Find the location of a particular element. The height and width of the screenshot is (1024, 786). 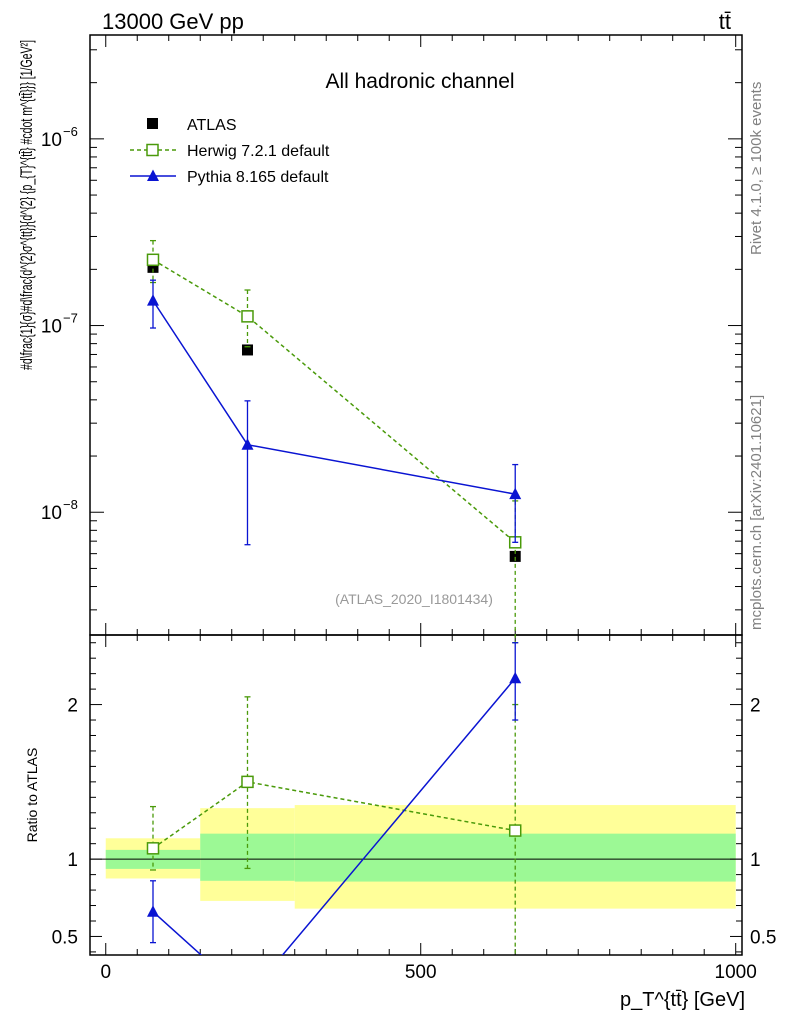

pythia-ratio-line is located at coordinates (334, 816).